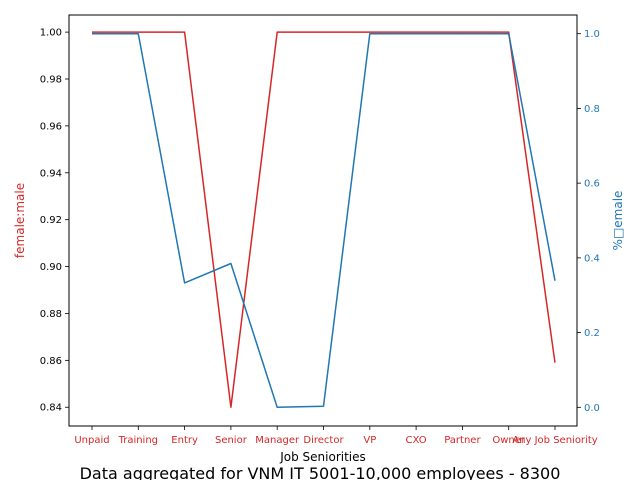  Describe the element at coordinates (51, 314) in the screenshot. I see `left-y-tick-label: 0.88` at that location.